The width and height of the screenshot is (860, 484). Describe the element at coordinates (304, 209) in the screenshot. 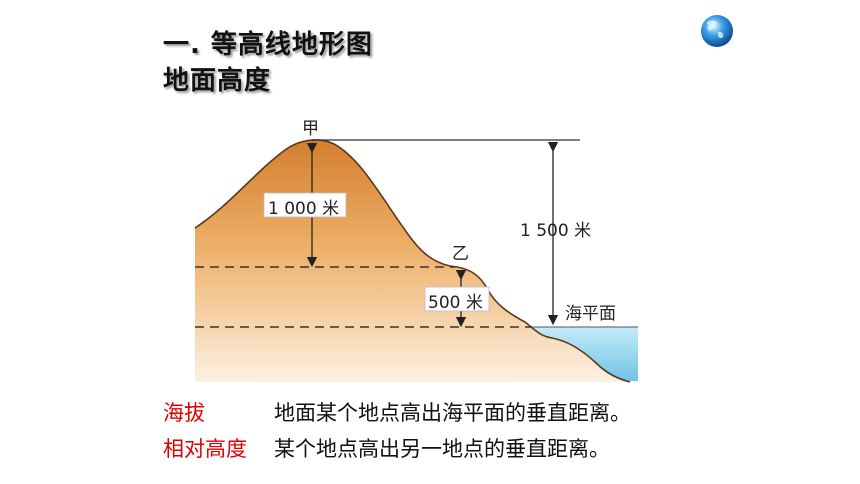

I see `height-1000-label: 1 000 米` at that location.